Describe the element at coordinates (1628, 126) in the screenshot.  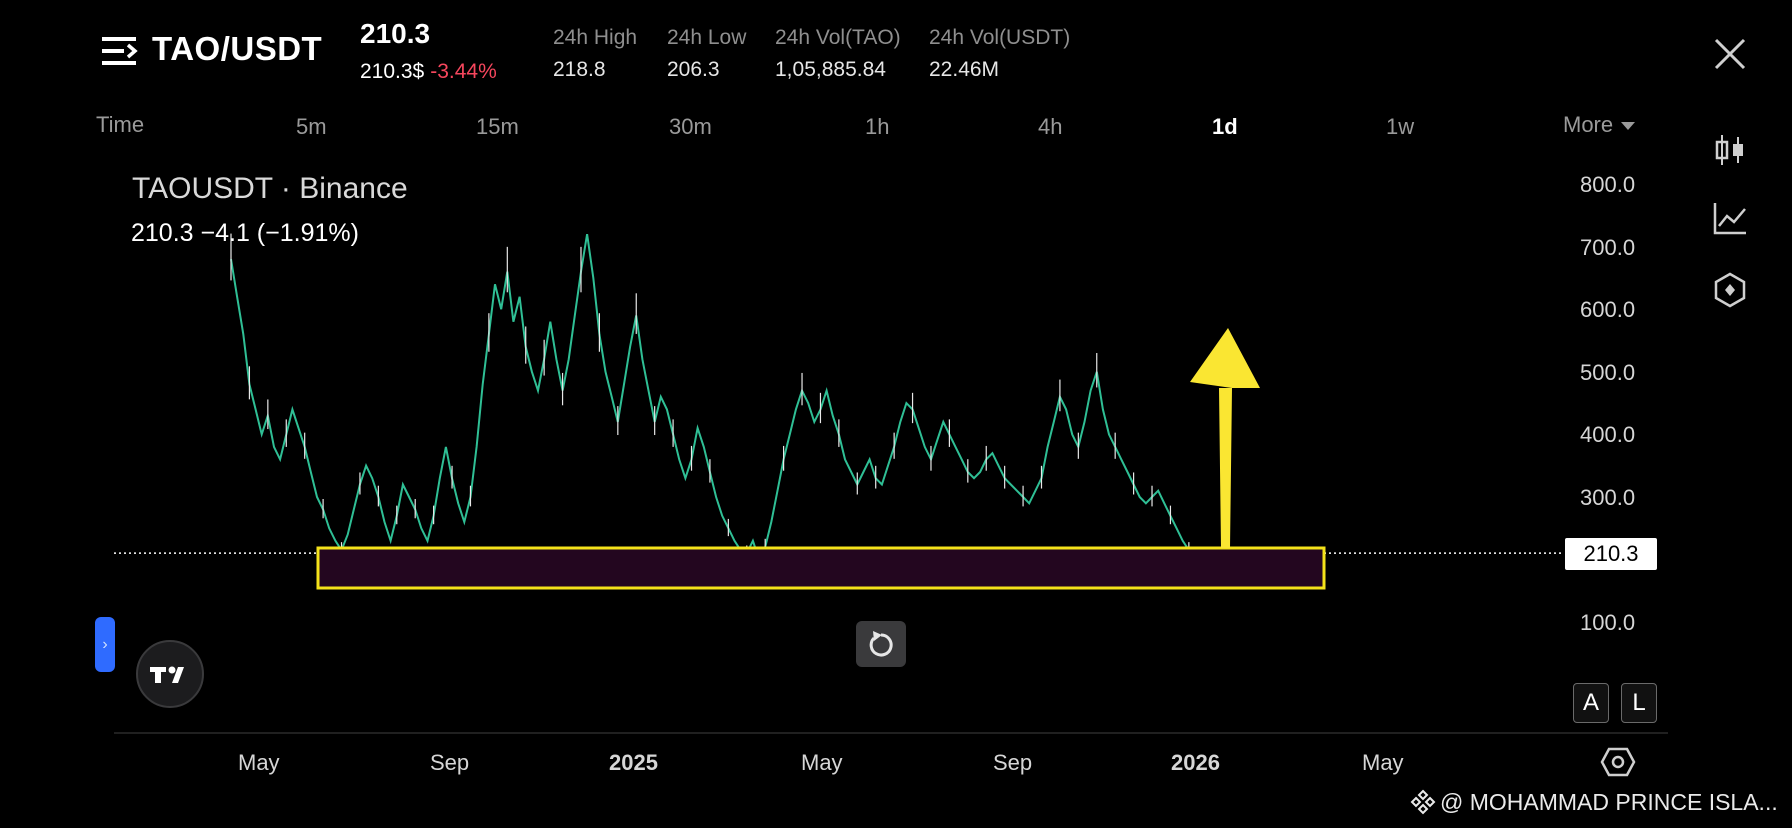
I see `caret-down-icon` at that location.